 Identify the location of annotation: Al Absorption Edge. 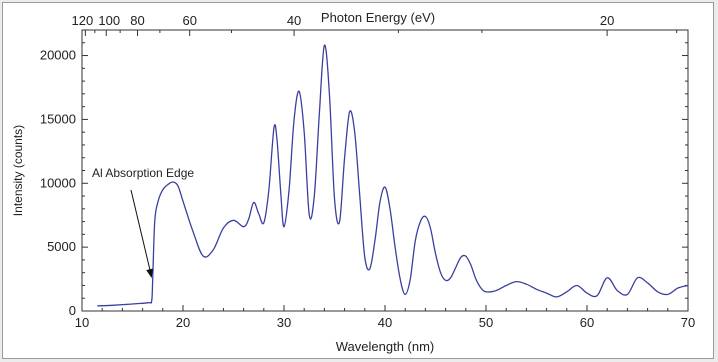
(143, 222).